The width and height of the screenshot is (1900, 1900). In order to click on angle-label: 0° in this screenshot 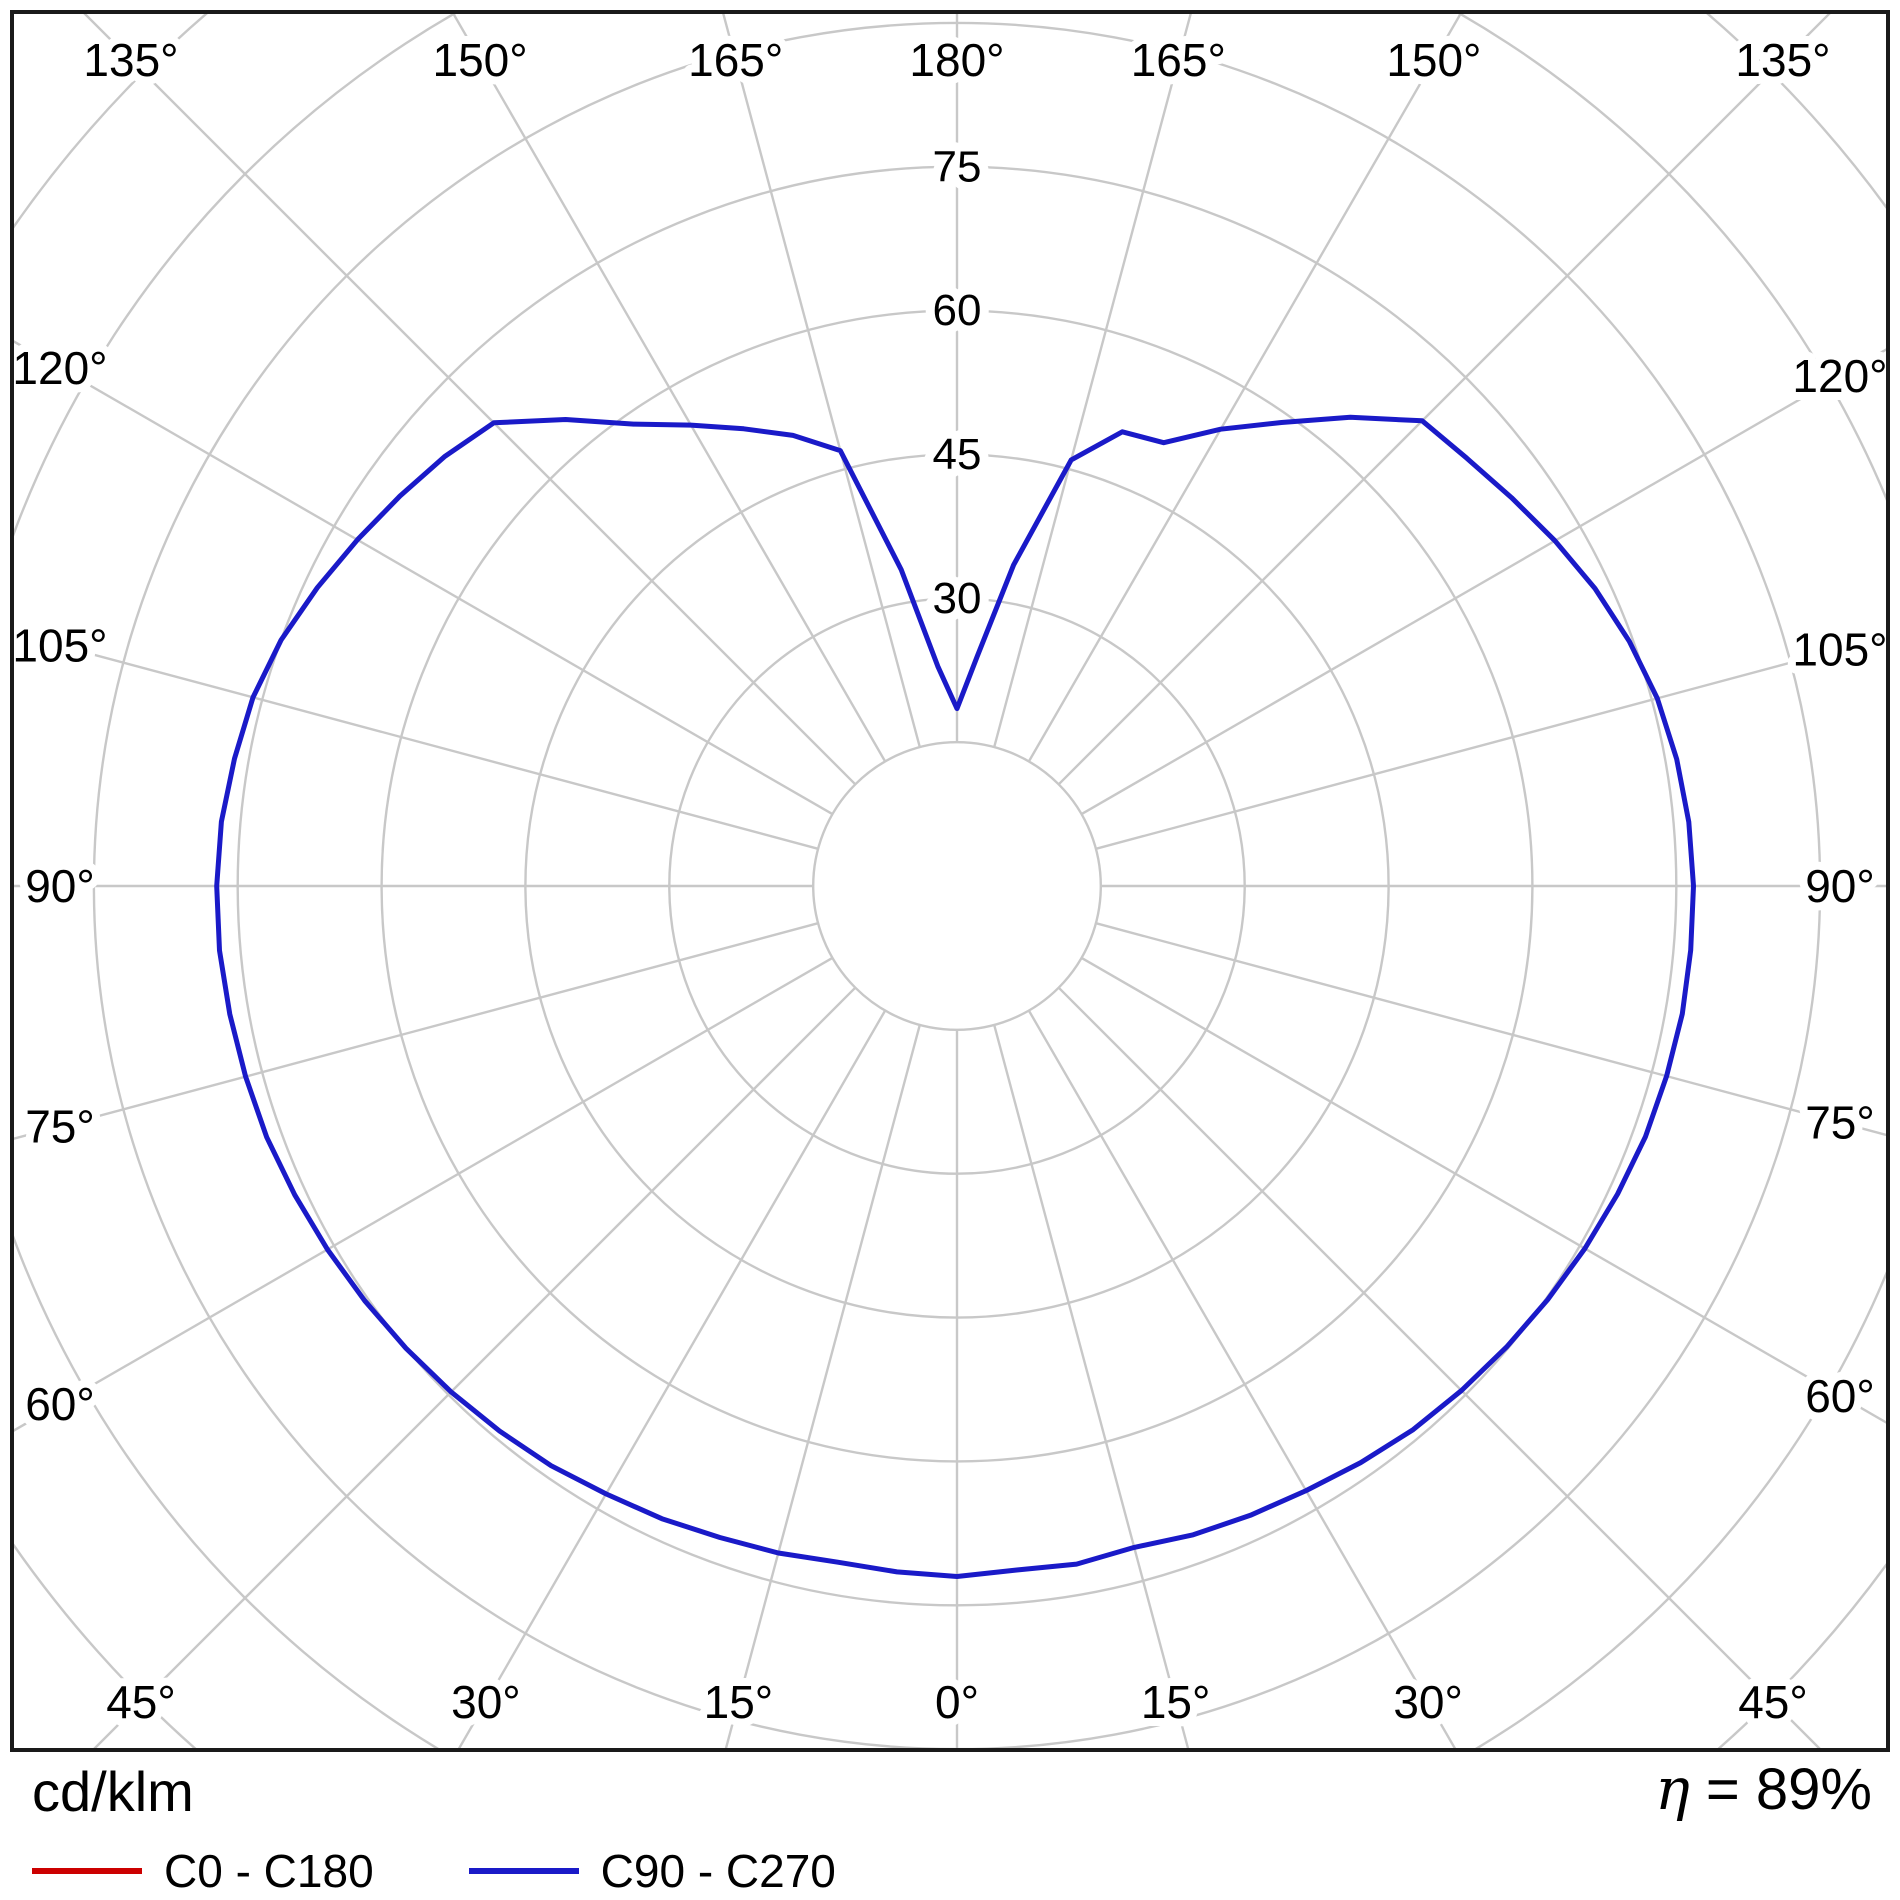, I will do `click(957, 1702)`.